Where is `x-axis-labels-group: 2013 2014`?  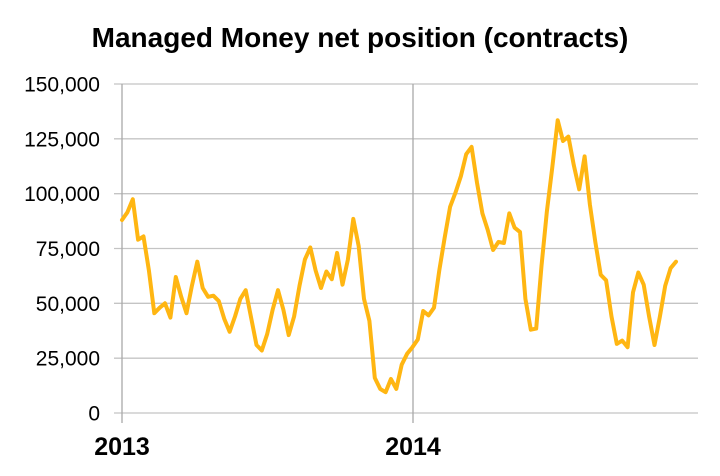
x-axis-labels-group: 2013 2014 is located at coordinates (267, 447).